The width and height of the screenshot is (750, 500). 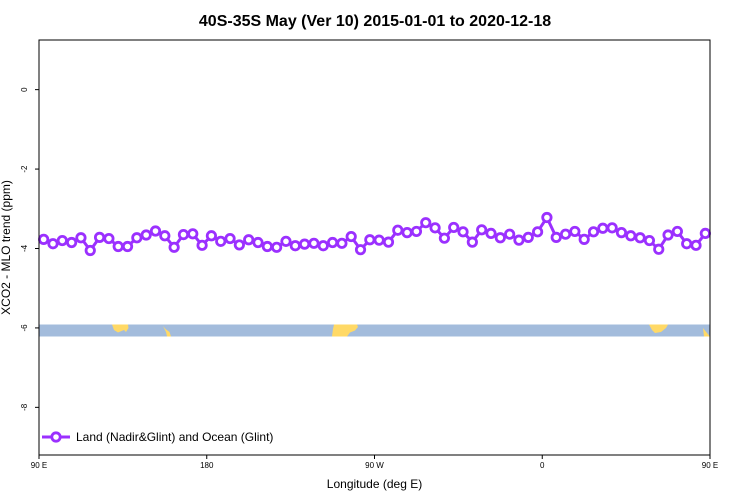 I want to click on series-layer, so click(x=374, y=234).